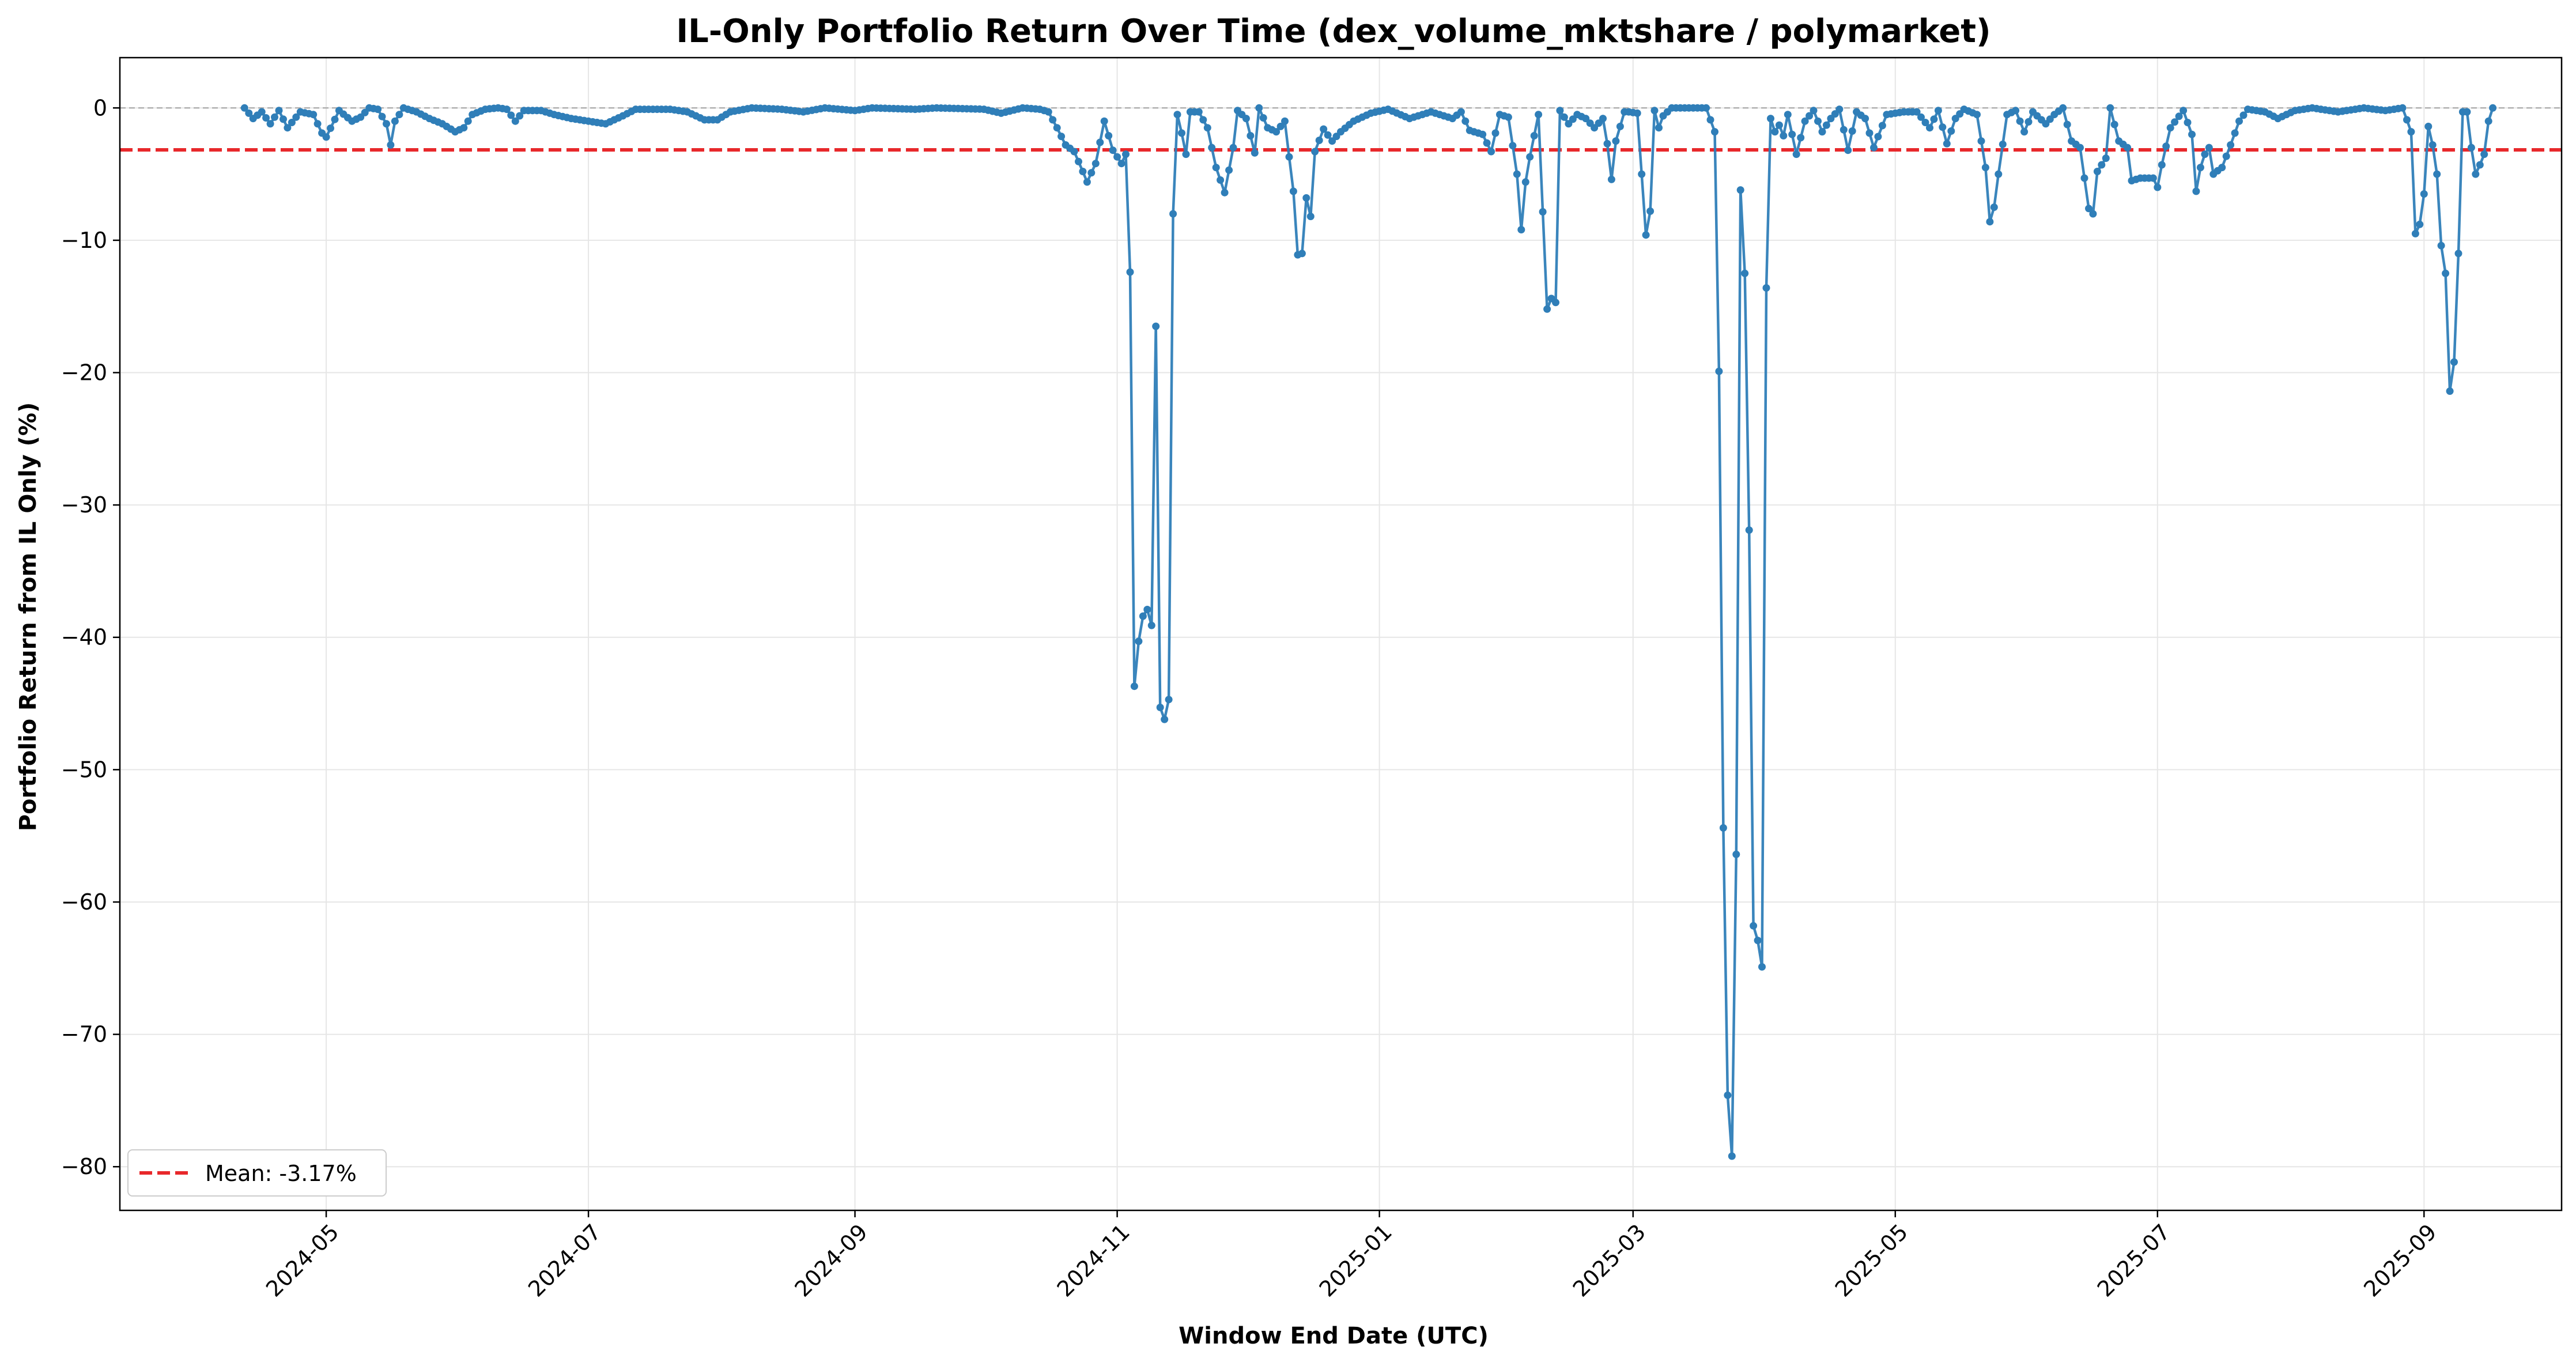 This screenshot has height=1366, width=2576. I want to click on y-tick-label: −50, so click(84, 769).